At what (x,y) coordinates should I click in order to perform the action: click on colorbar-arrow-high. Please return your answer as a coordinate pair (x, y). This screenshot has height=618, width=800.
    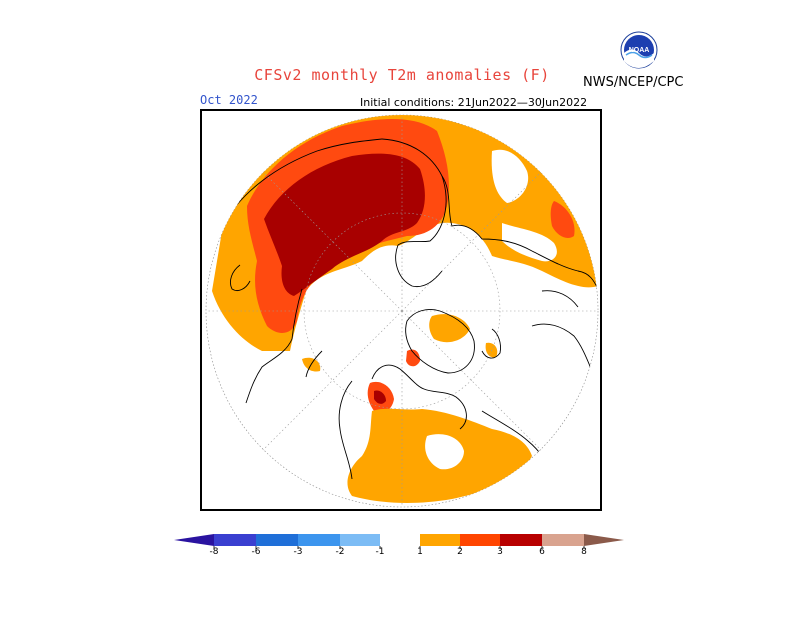
    Looking at the image, I should click on (604, 540).